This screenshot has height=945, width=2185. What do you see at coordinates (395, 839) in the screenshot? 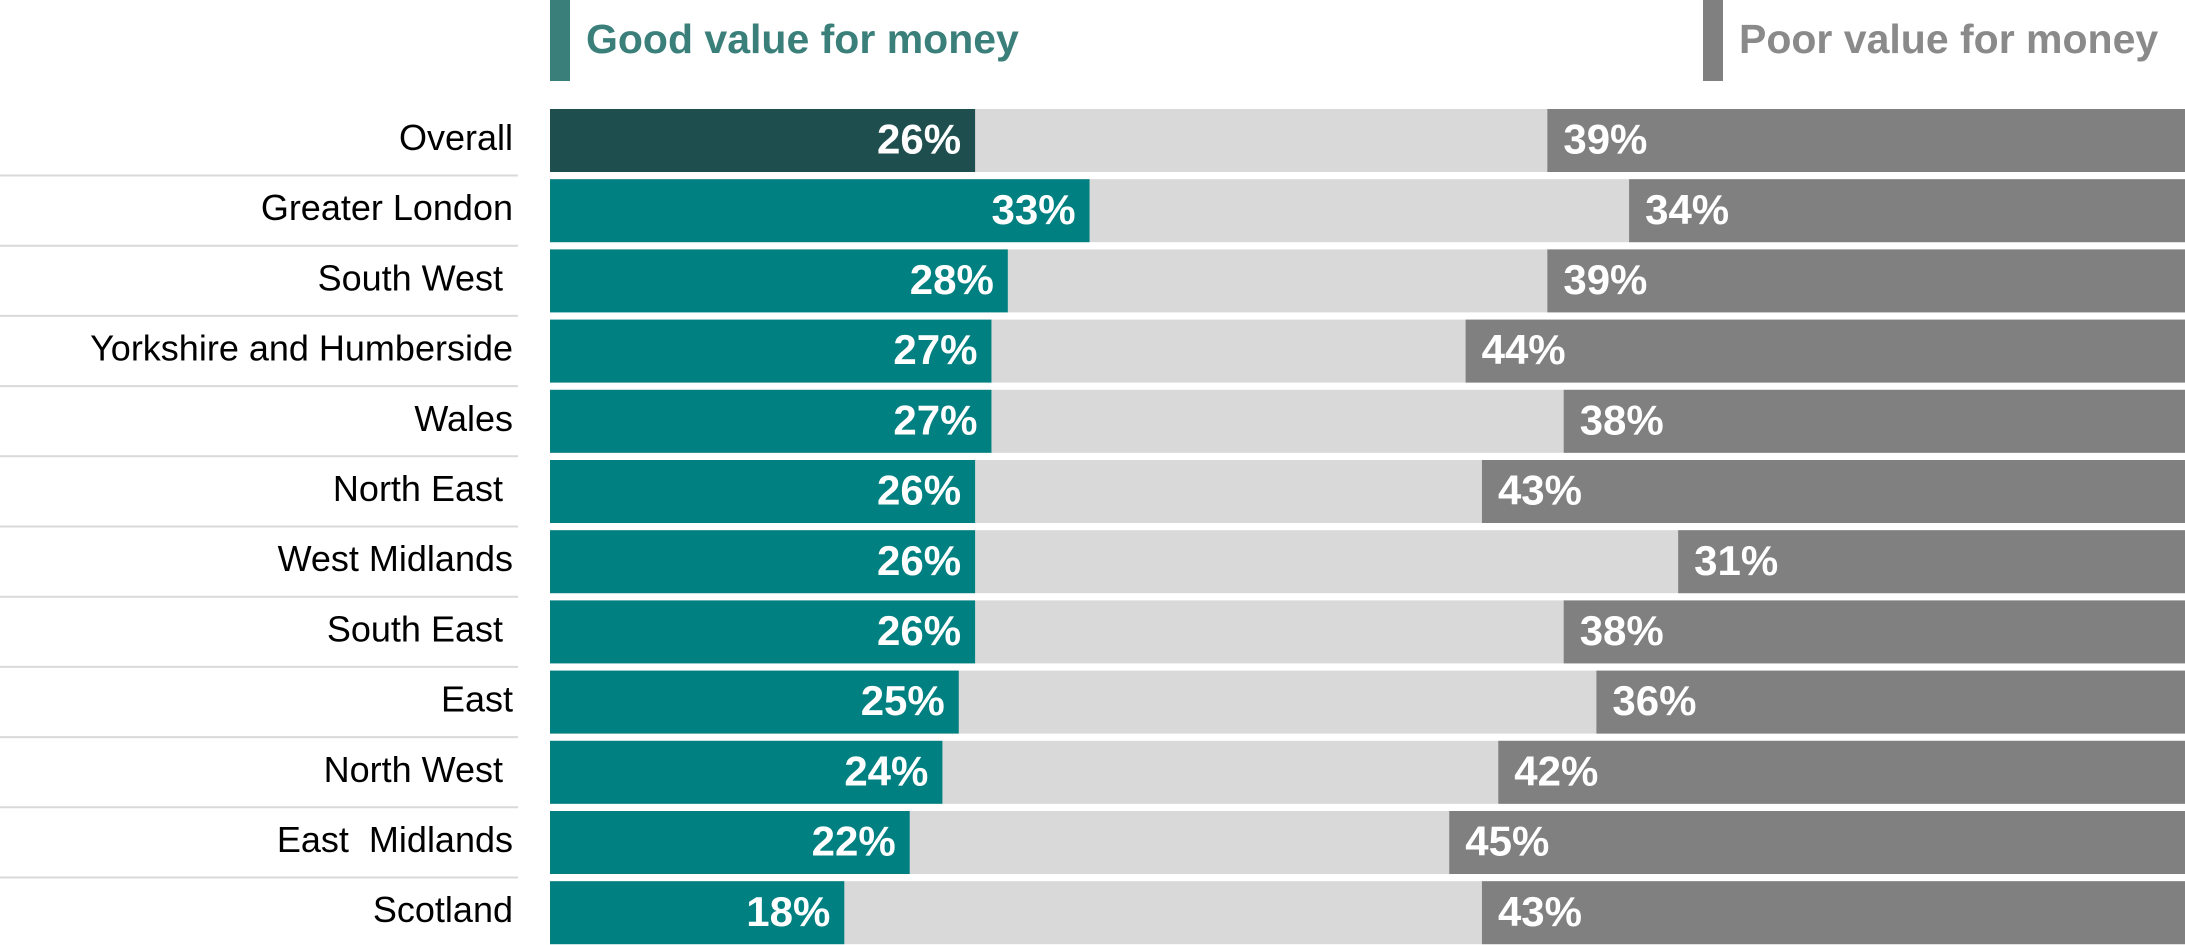
I see `category-label: East Midlands` at bounding box center [395, 839].